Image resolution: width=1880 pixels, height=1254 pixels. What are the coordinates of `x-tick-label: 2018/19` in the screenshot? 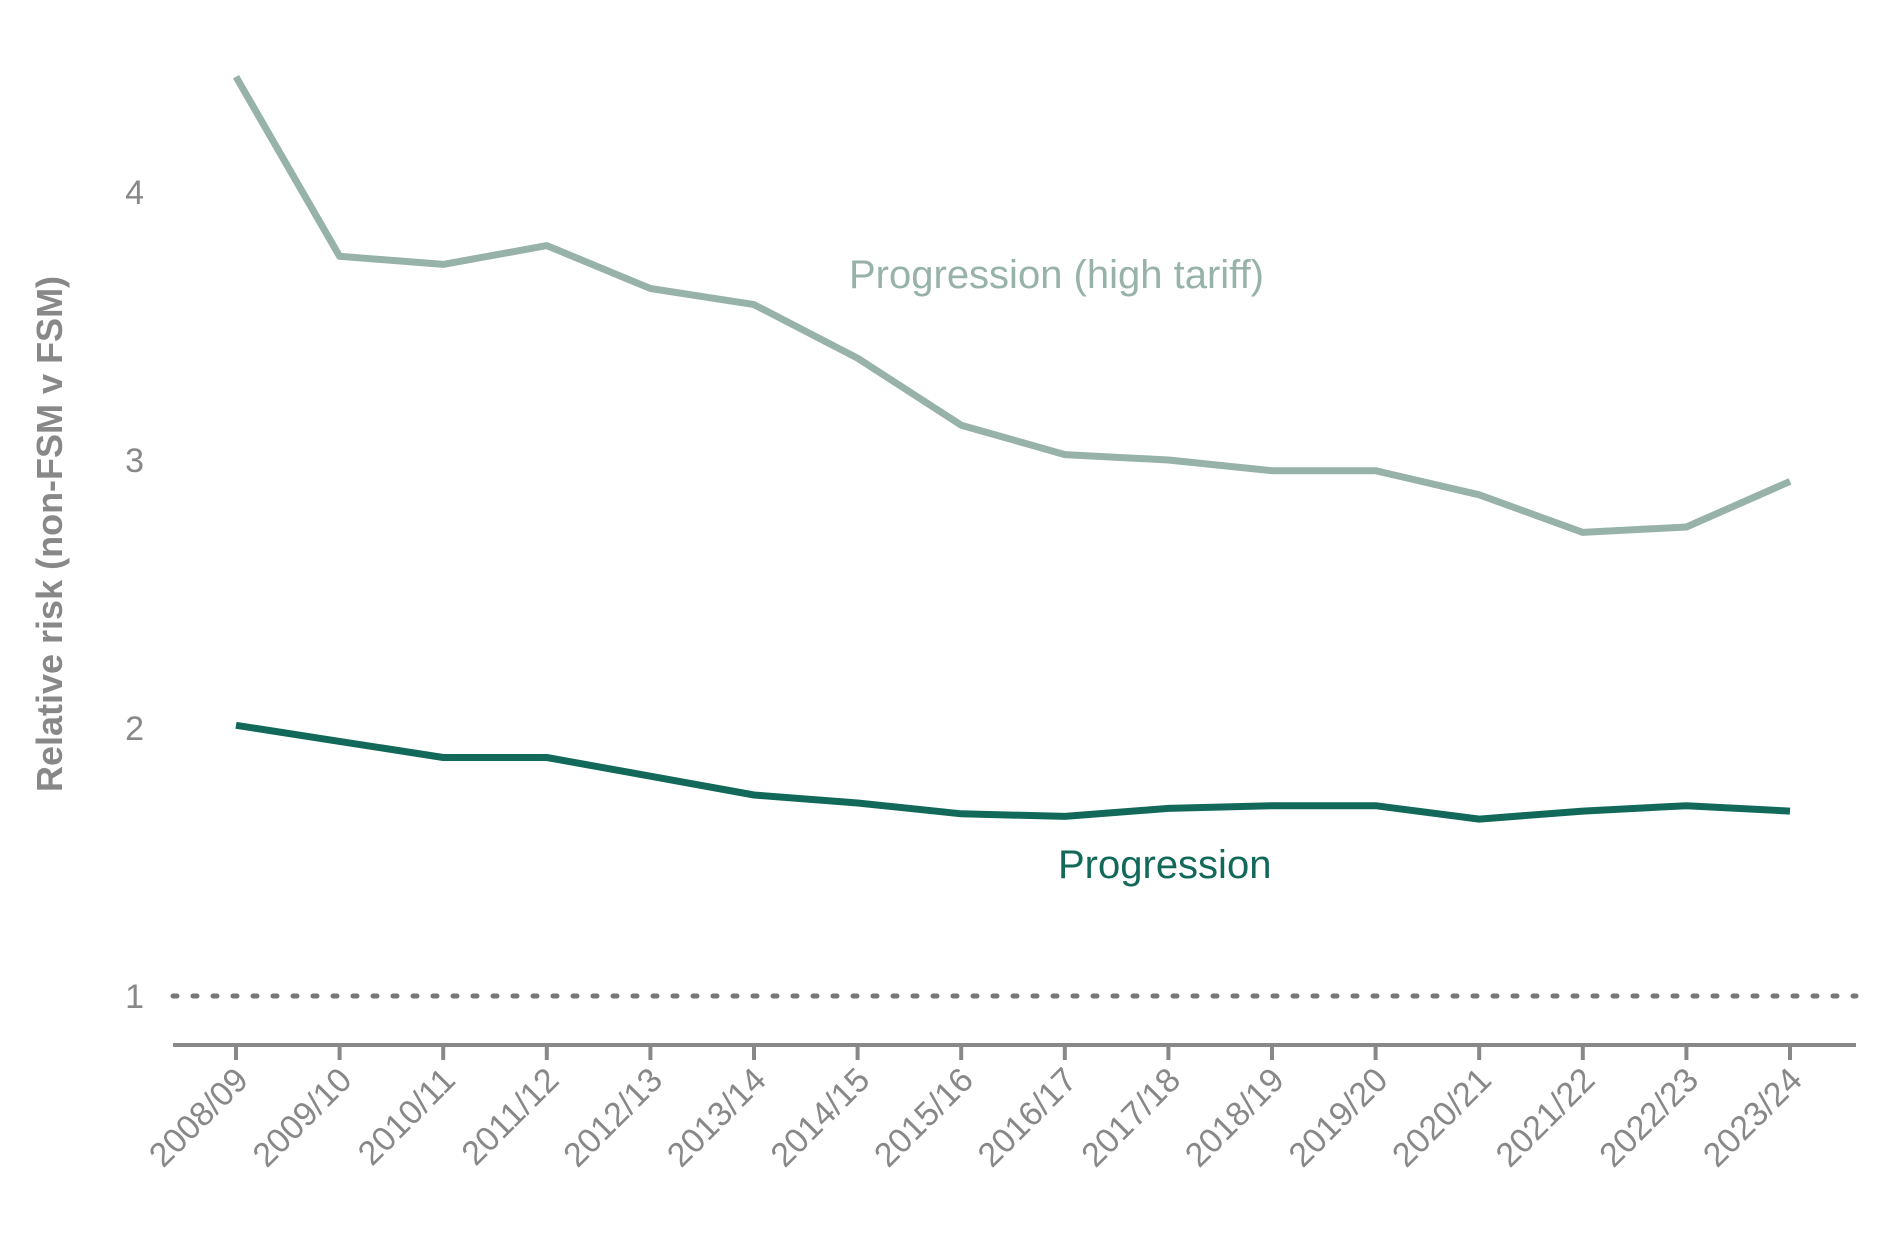 It's located at (1235, 1118).